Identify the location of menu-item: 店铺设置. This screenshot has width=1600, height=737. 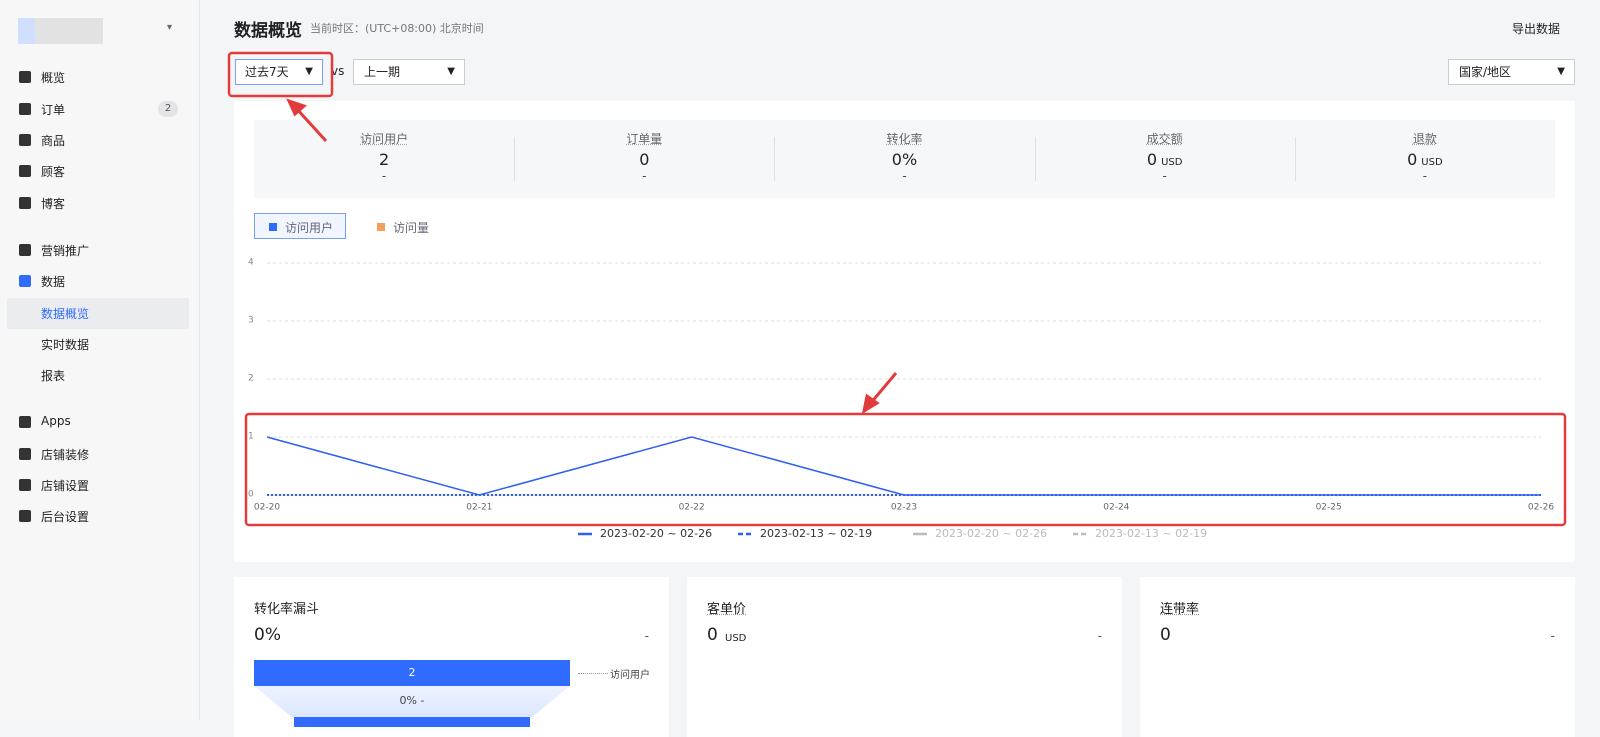
(65, 486).